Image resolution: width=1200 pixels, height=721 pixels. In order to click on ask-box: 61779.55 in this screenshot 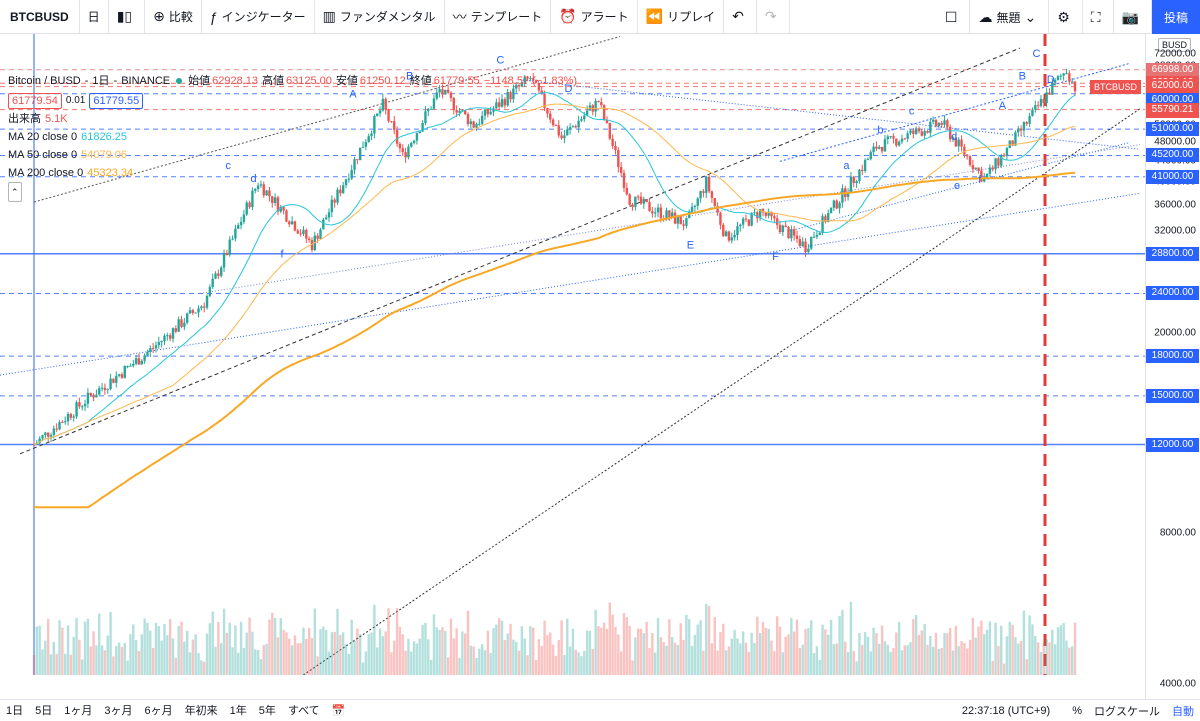, I will do `click(116, 101)`.